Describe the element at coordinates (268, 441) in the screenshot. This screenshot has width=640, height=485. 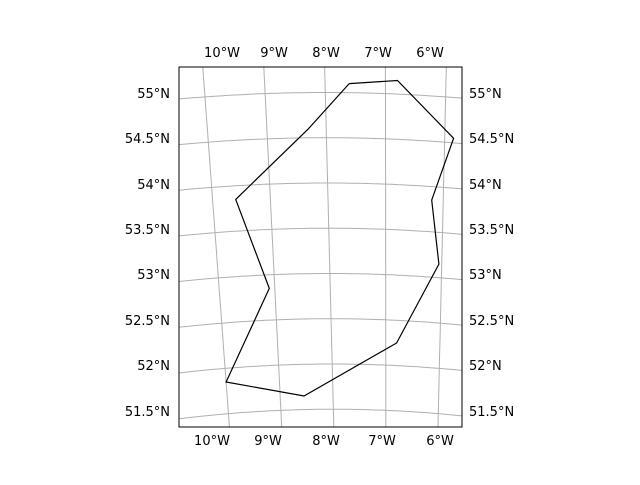
I see `longitude-label-bottom: 9°W` at that location.